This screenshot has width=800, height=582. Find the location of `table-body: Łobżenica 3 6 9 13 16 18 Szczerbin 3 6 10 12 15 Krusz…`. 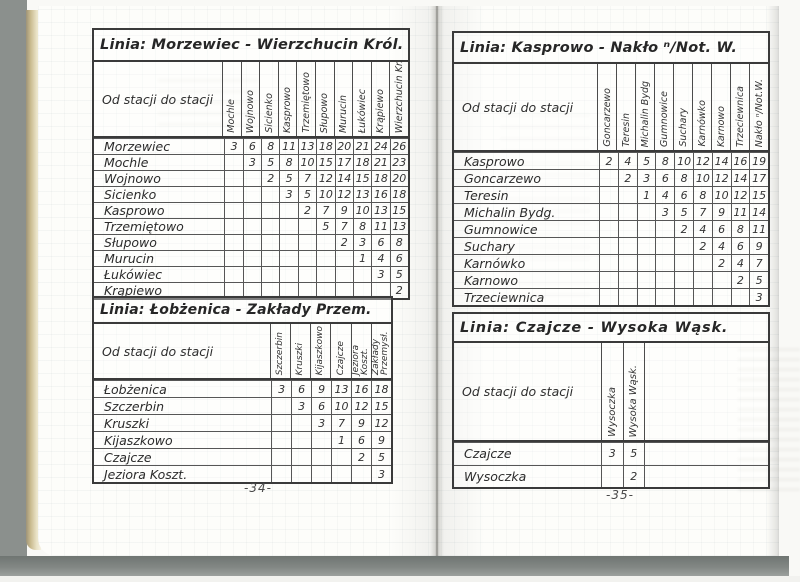

table-body: Łobżenica 3 6 9 13 16 18 Szczerbin 3 6 10 12 15 Krusz… is located at coordinates (242, 431).